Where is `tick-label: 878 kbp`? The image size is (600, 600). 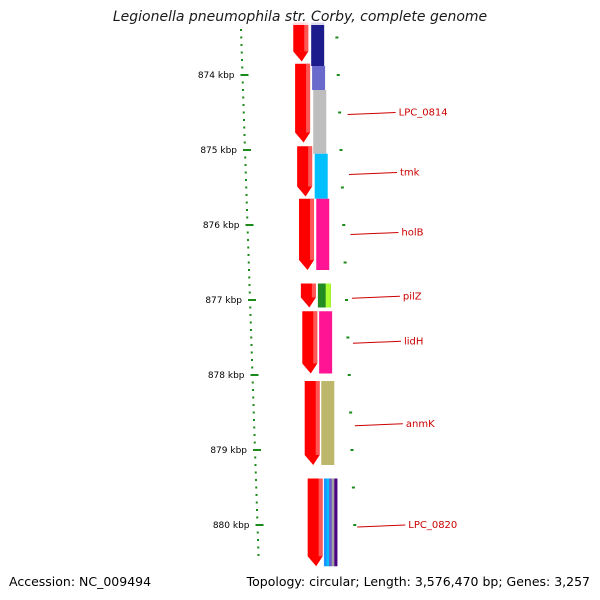
tick-label: 878 kbp is located at coordinates (226, 376).